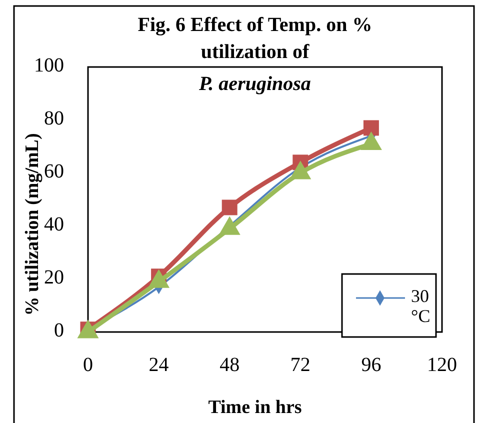 Image resolution: width=480 pixels, height=423 pixels. I want to click on y-tick-label: 80, so click(54, 119).